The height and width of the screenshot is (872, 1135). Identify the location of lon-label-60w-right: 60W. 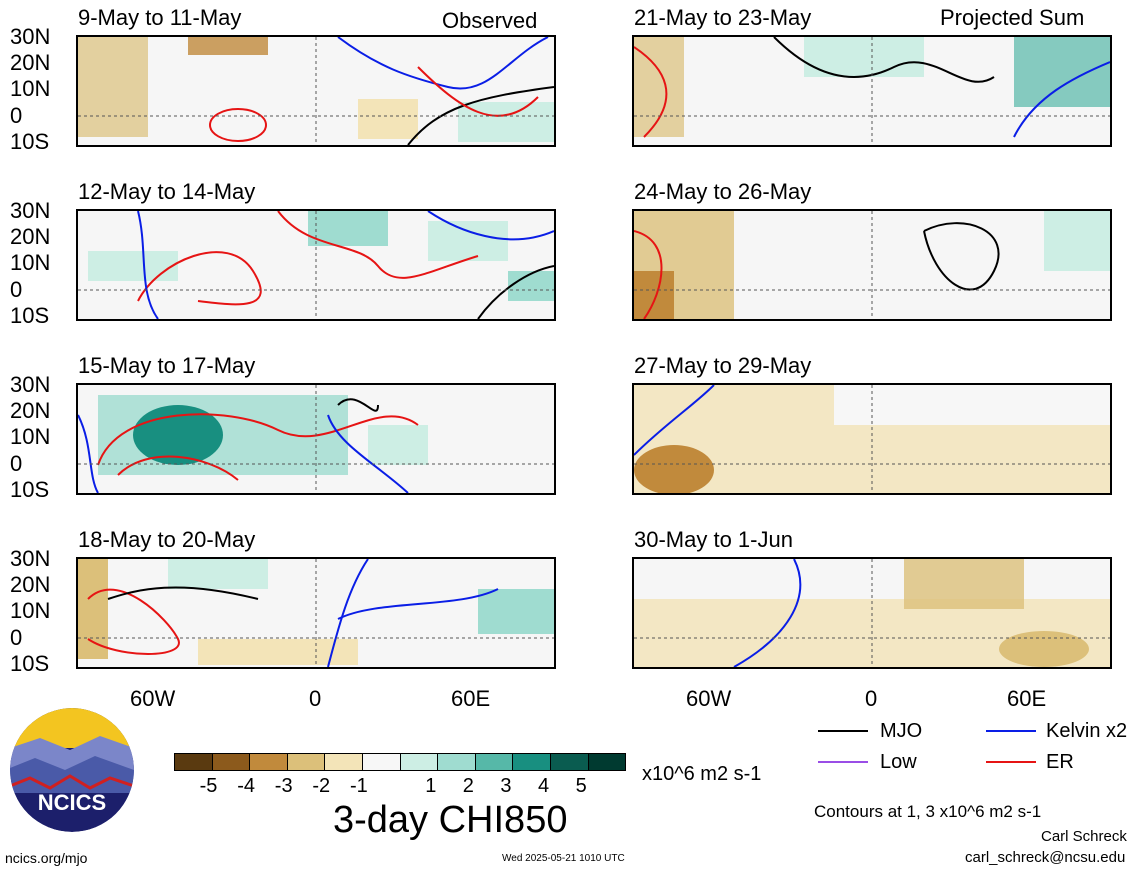
(709, 698).